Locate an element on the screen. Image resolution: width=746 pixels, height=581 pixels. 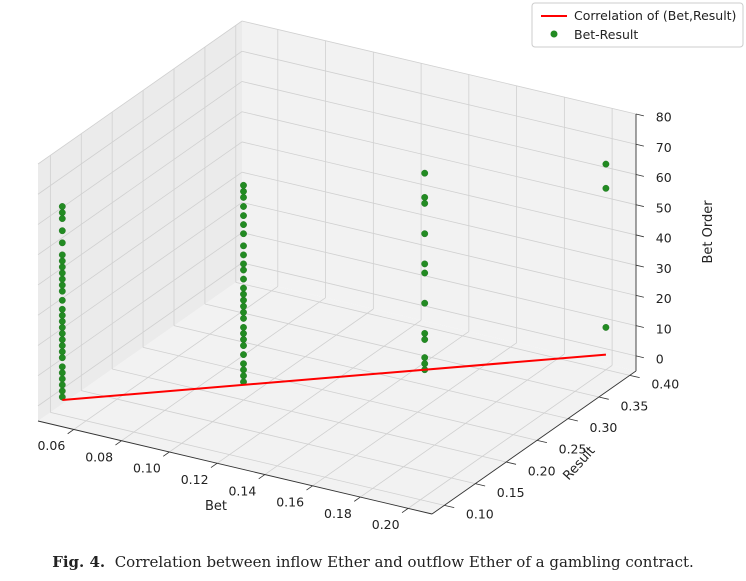
legend-label-correlation: Correlation of (Bet,Result) is located at coordinates (655, 15).